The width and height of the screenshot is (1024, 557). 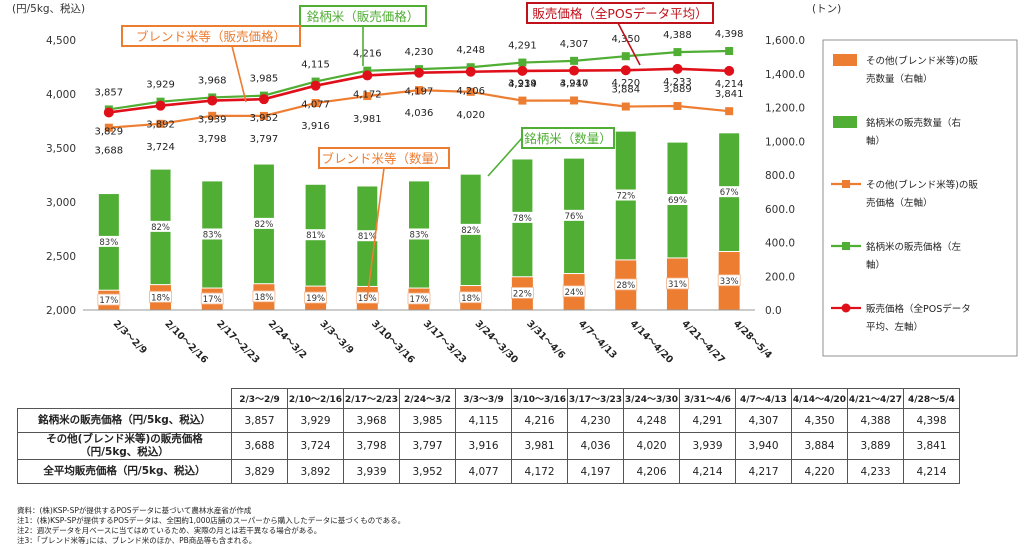 I want to click on average-price-label: 4,233, so click(x=677, y=82).